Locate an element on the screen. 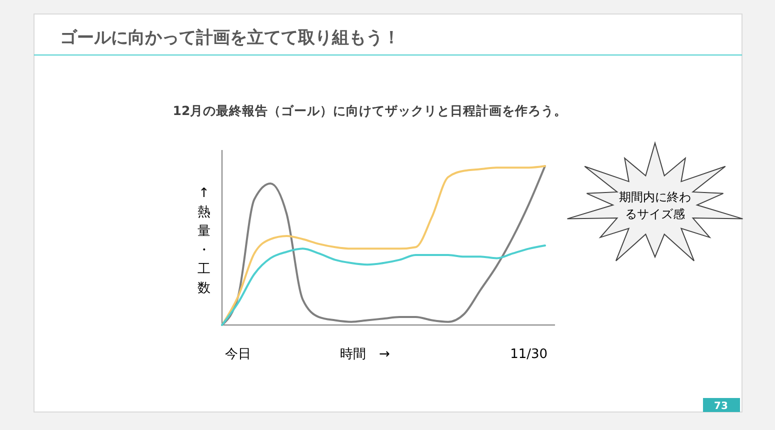  text: 期間内に終わるサイズ感 is located at coordinates (655, 205).